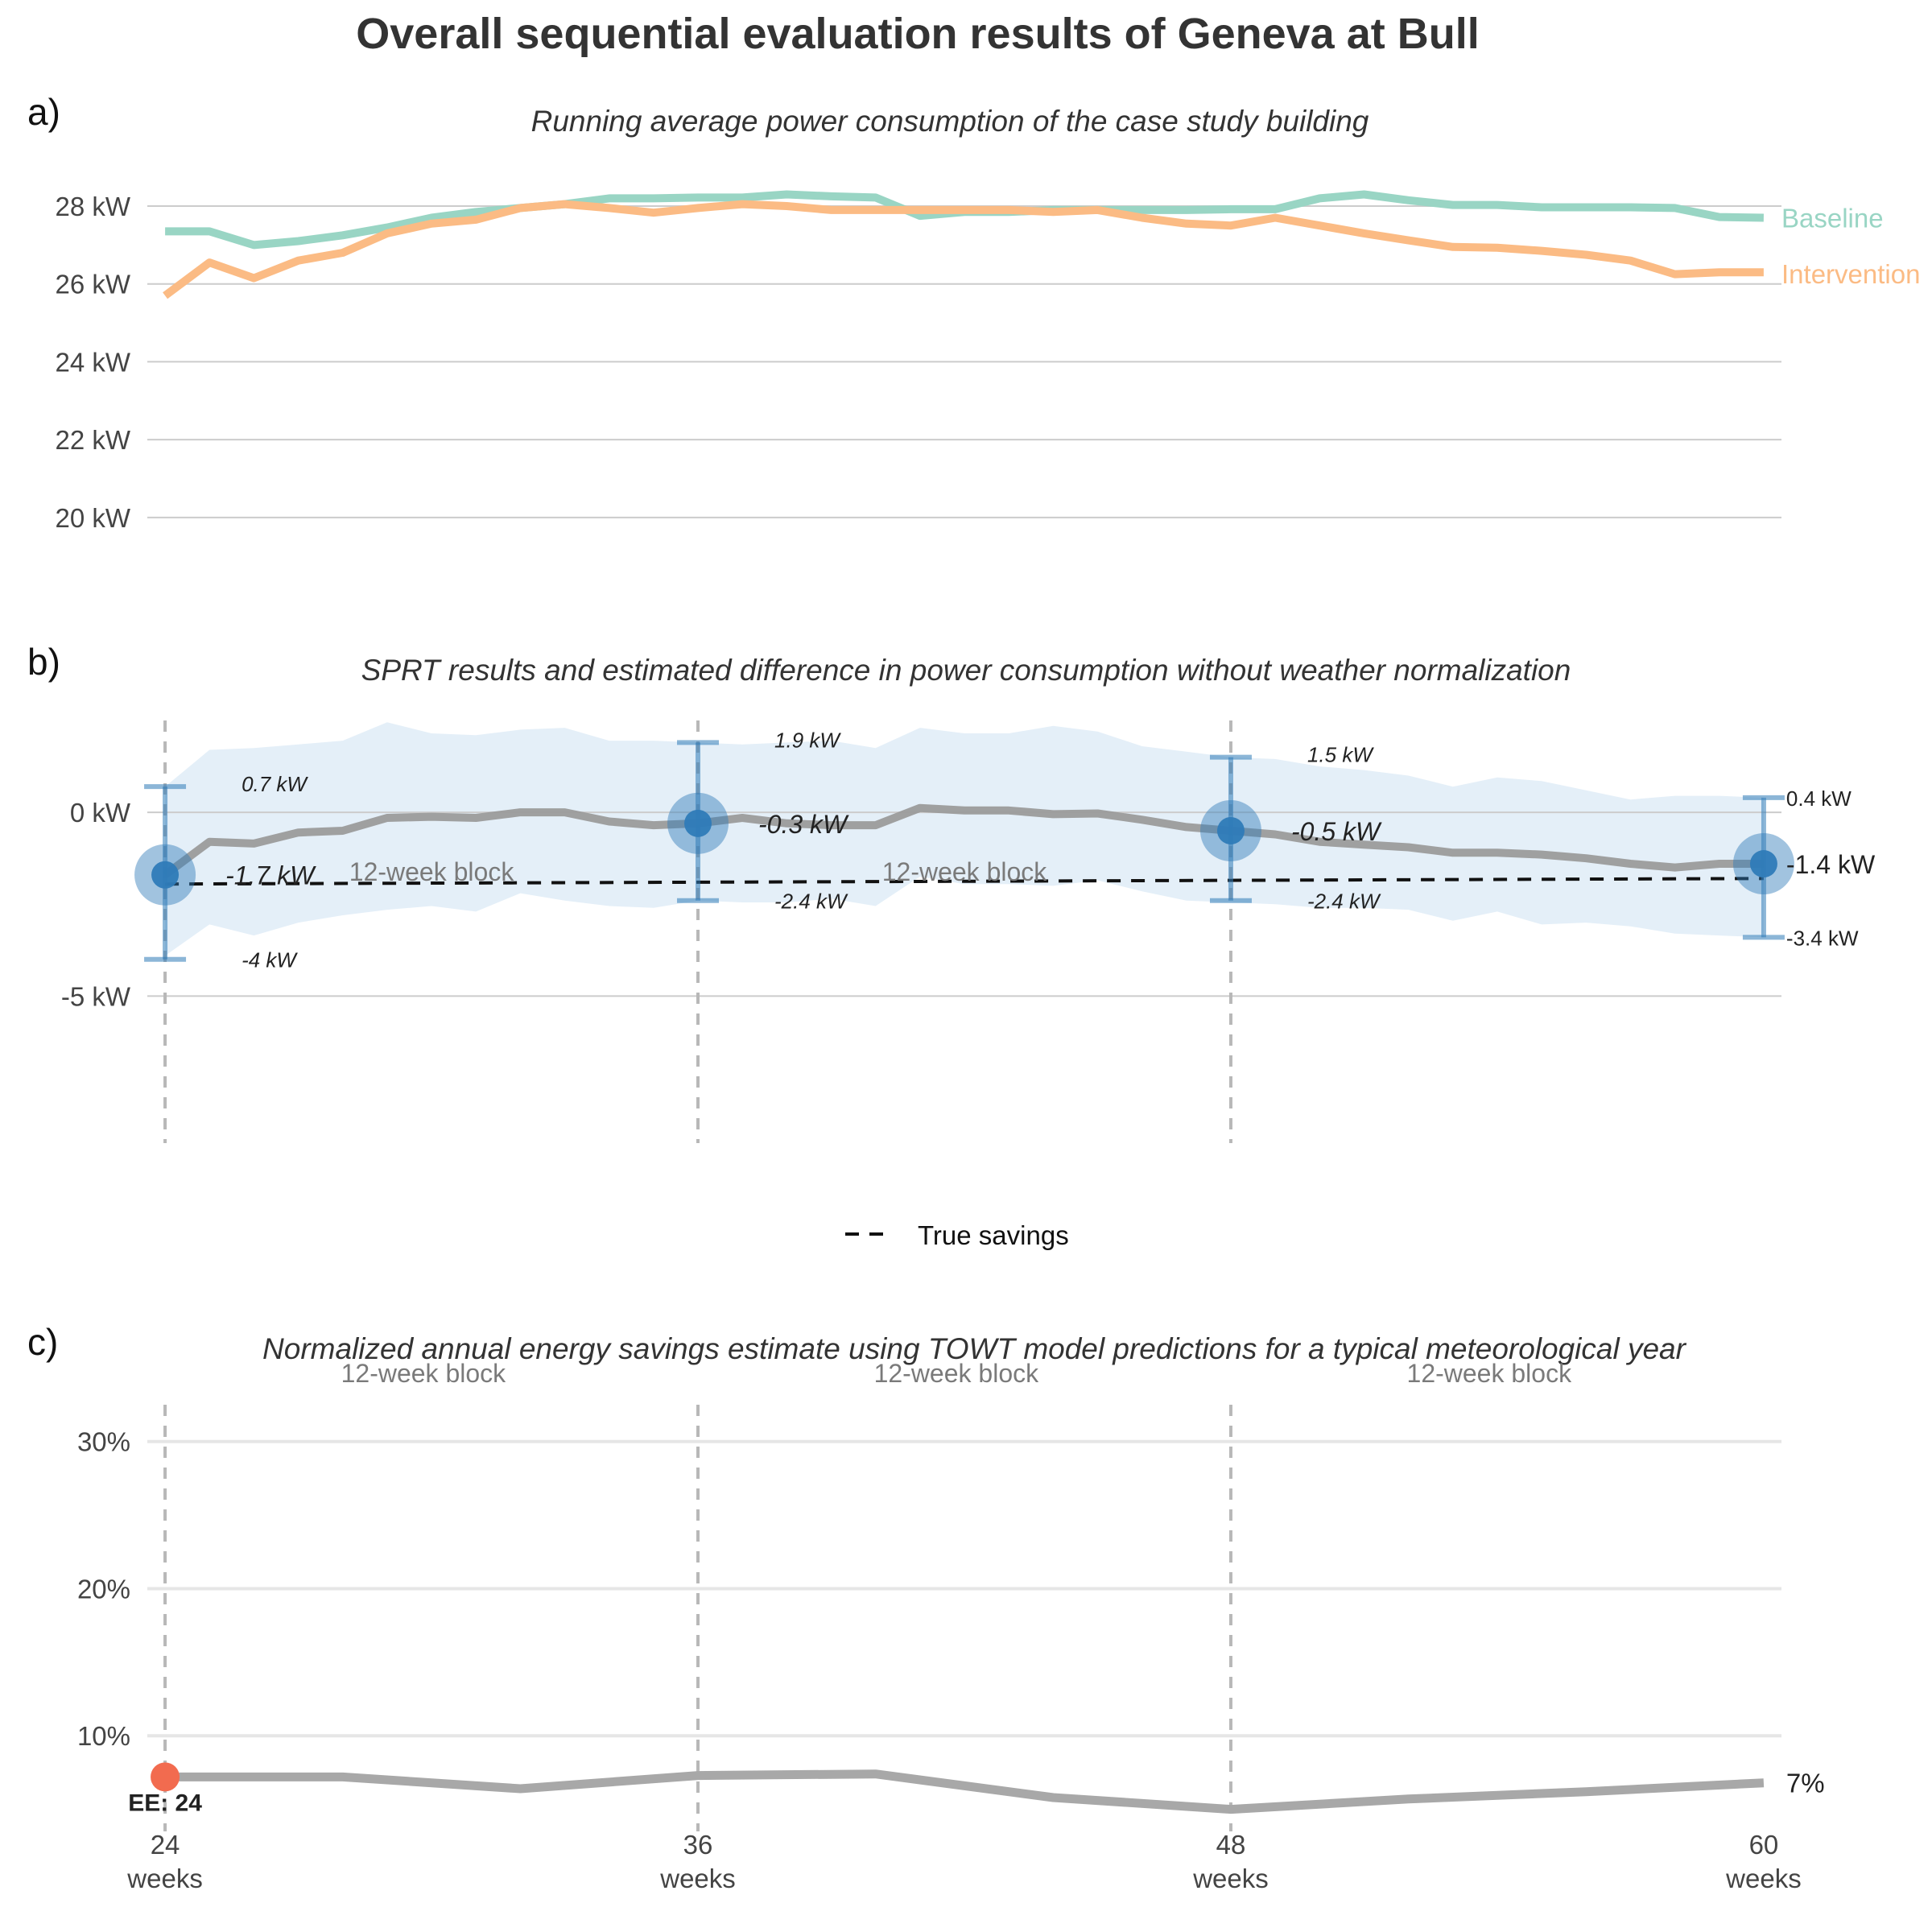  What do you see at coordinates (43, 112) in the screenshot?
I see `panel-a-label: a)` at bounding box center [43, 112].